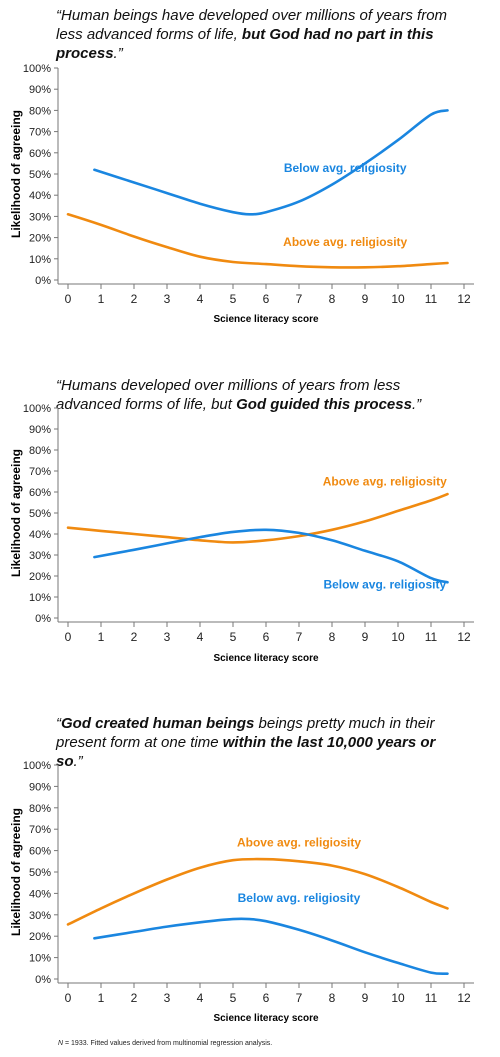 The image size is (500, 1057). I want to click on footnote-n: N, so click(61, 1043).